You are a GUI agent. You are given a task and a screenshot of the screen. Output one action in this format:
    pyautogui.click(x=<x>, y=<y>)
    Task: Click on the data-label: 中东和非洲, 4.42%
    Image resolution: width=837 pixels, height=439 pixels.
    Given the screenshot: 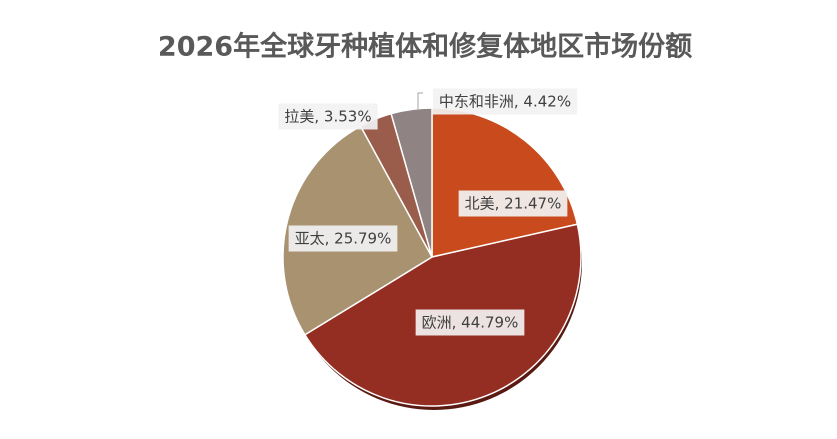 What is the action you would take?
    pyautogui.click(x=505, y=102)
    